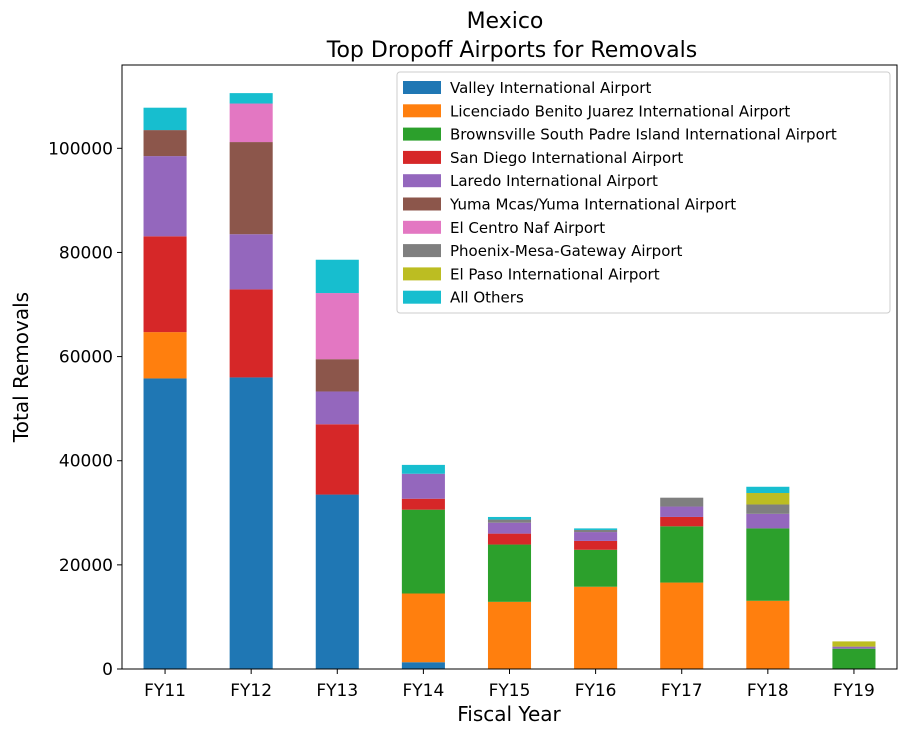 The height and width of the screenshot is (740, 910). I want to click on x-tick-label: FY13, so click(337, 691).